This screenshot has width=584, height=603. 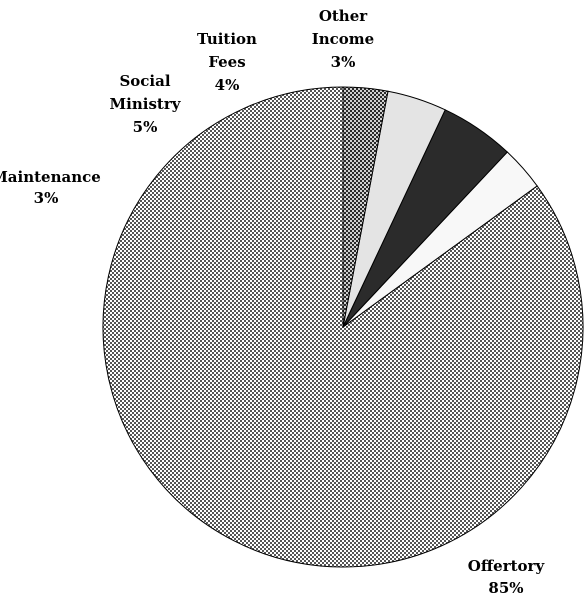 I want to click on slice-label-other-income: Other Income 3%, so click(x=343, y=39).